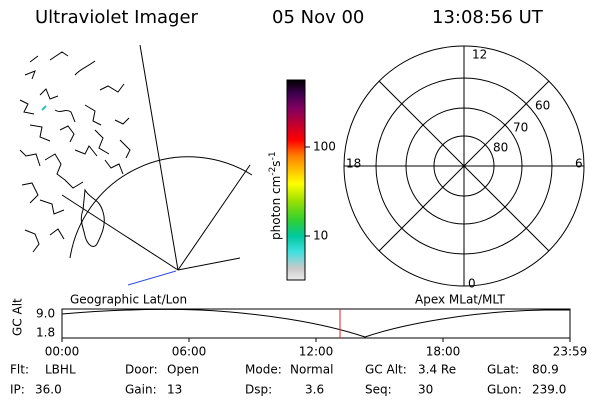  What do you see at coordinates (296, 180) in the screenshot?
I see `colorbar` at bounding box center [296, 180].